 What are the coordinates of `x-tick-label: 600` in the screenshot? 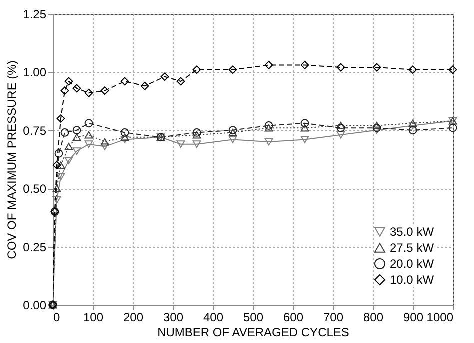 It's located at (293, 317).